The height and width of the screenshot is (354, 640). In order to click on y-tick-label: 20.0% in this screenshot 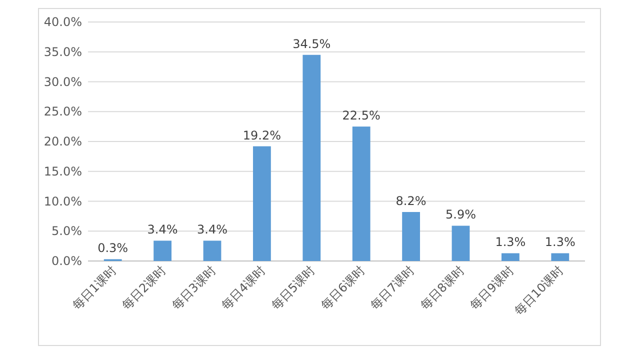, I will do `click(63, 141)`.